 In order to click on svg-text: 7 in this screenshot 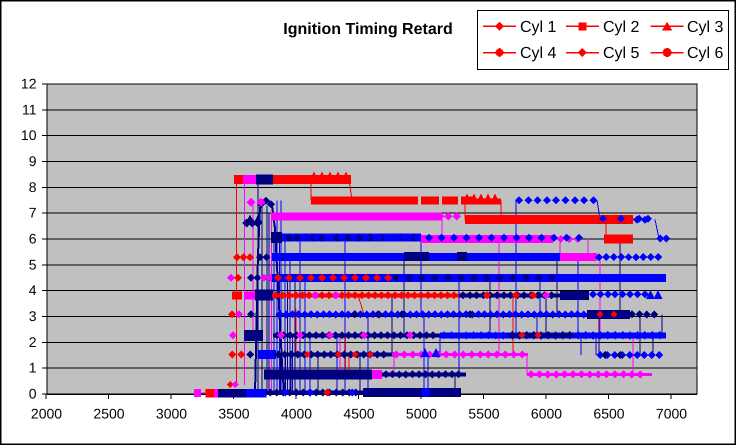, I will do `click(33, 213)`.